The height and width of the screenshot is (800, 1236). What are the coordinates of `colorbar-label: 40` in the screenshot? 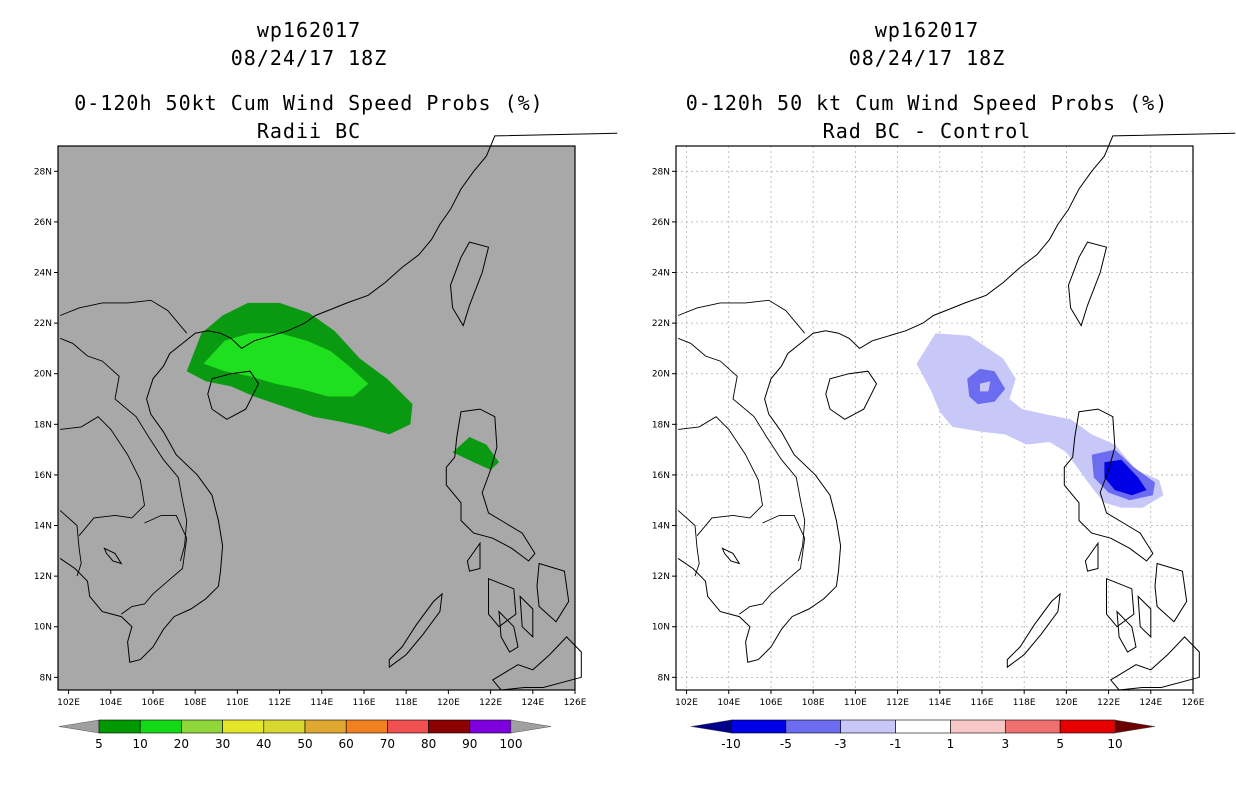 It's located at (263, 744).